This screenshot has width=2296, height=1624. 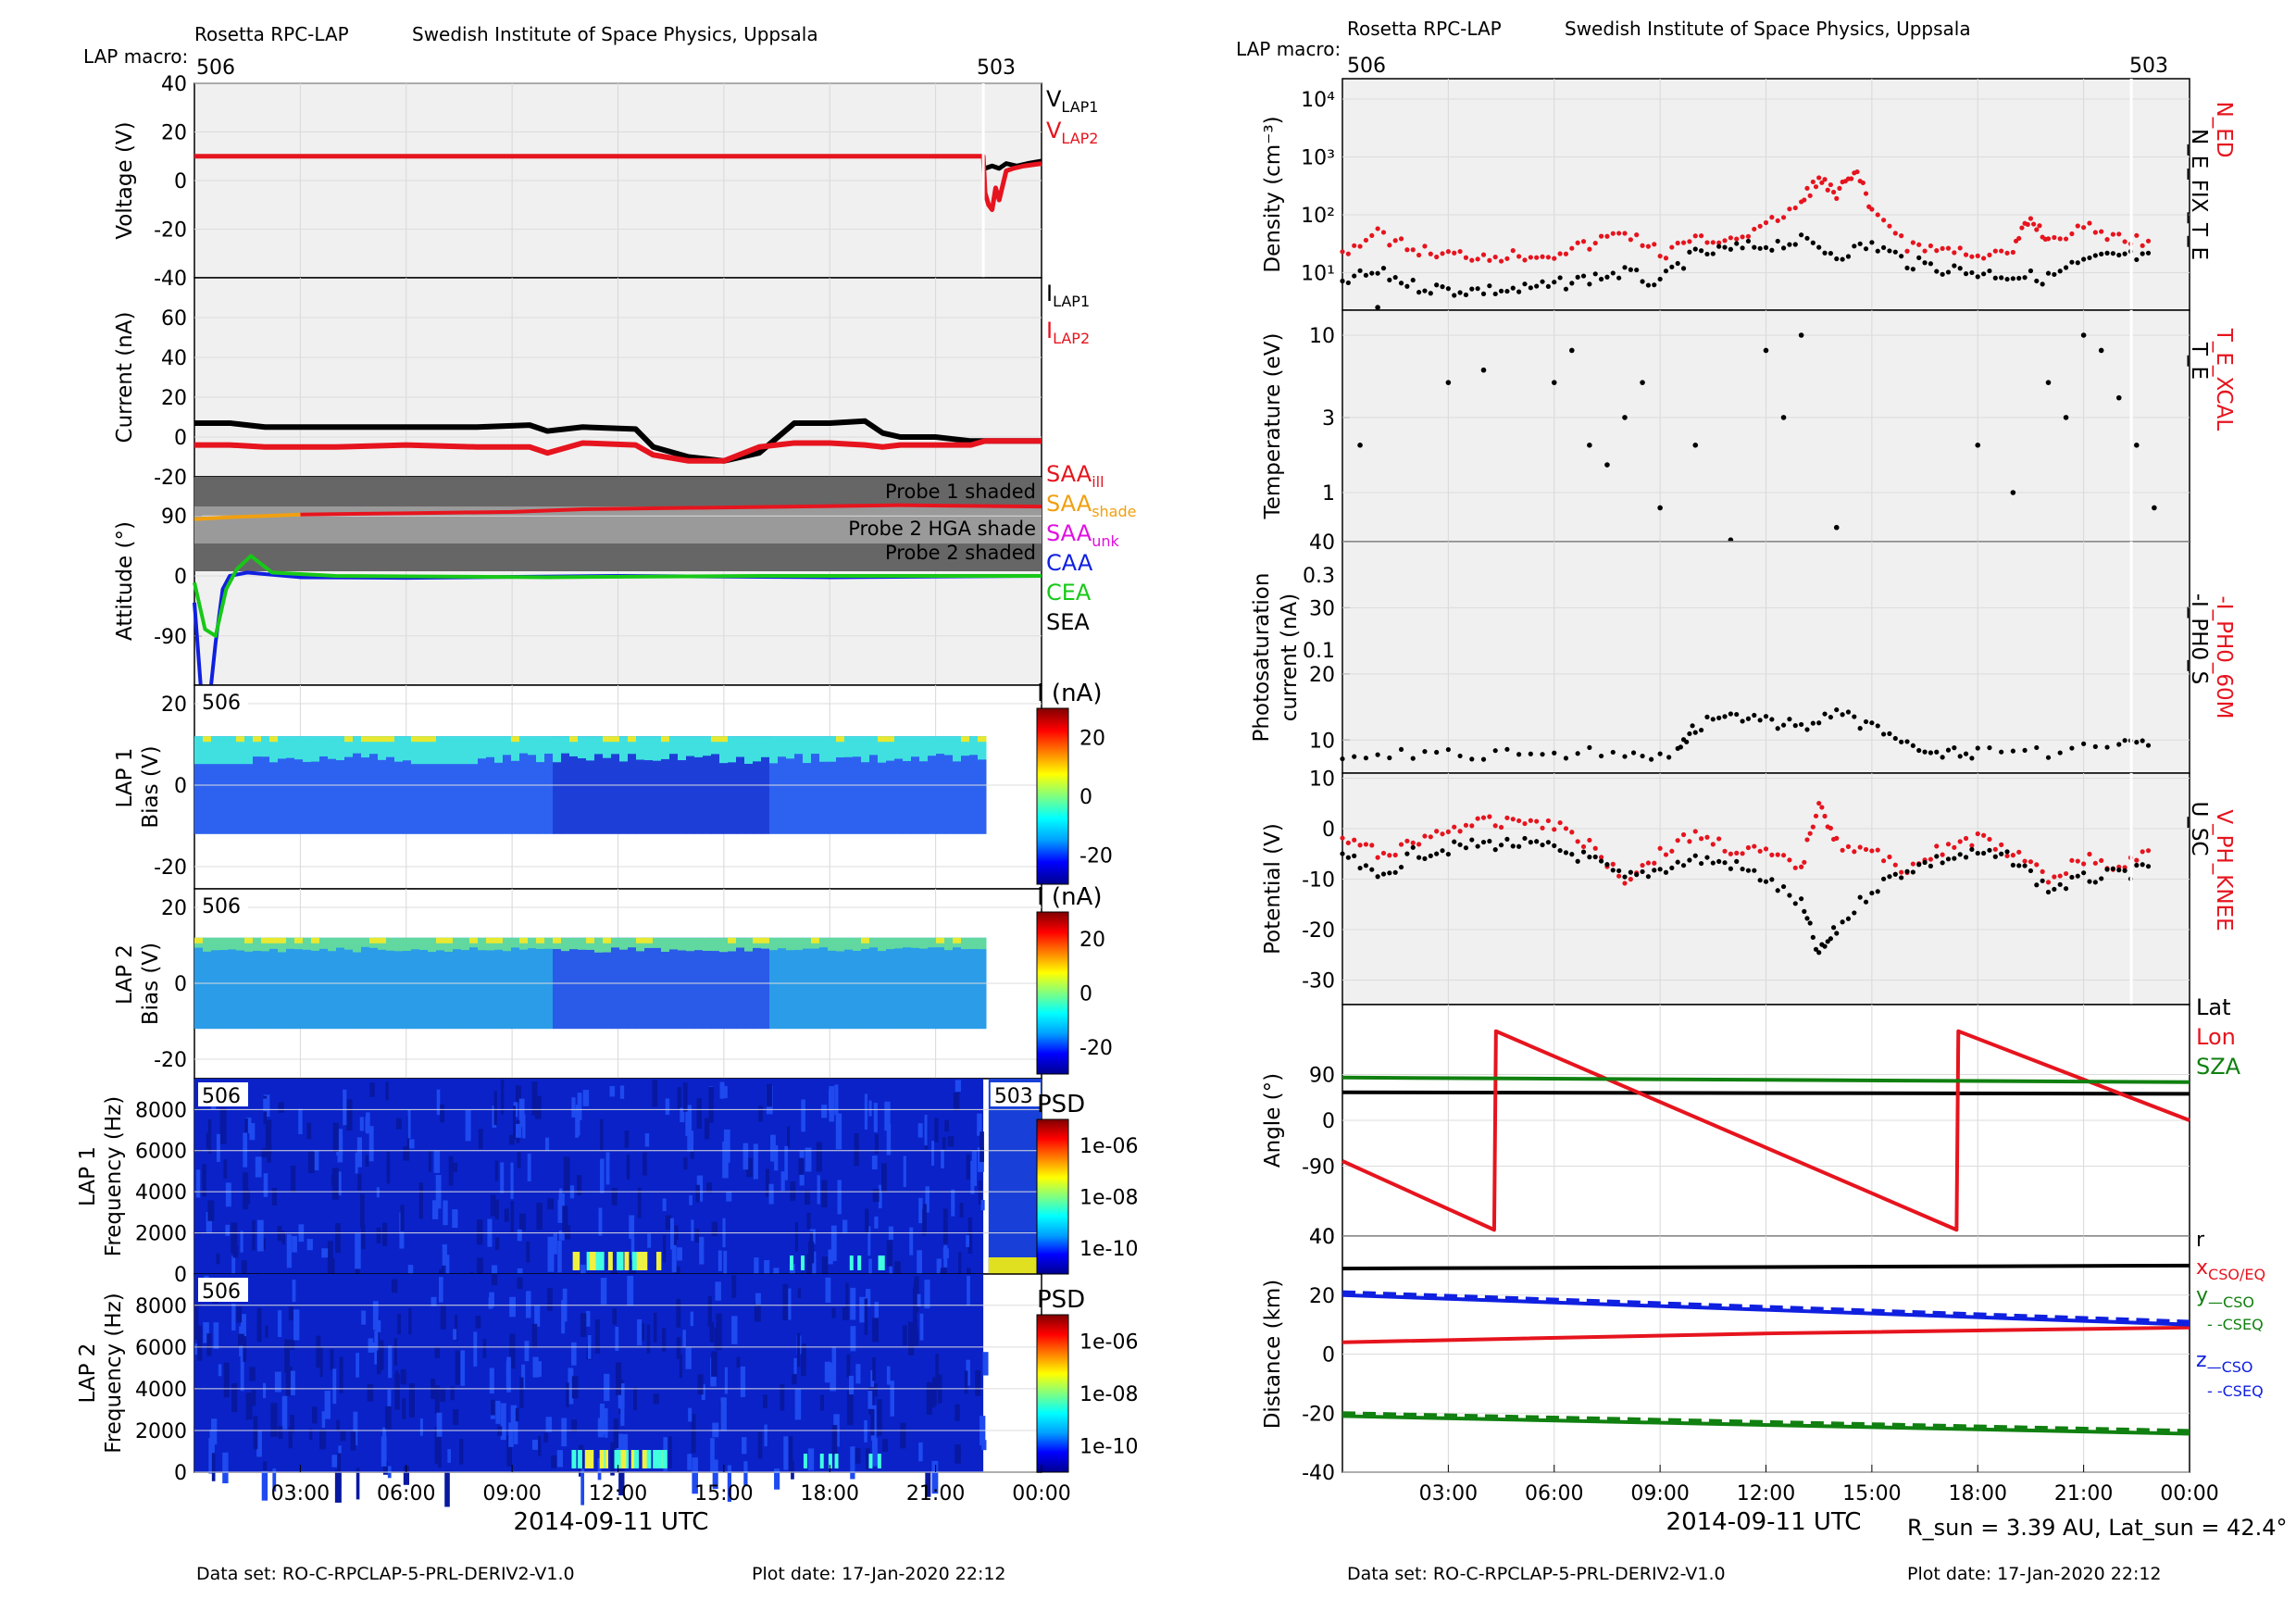 What do you see at coordinates (221, 703) in the screenshot?
I see `macro-tag: 506` at bounding box center [221, 703].